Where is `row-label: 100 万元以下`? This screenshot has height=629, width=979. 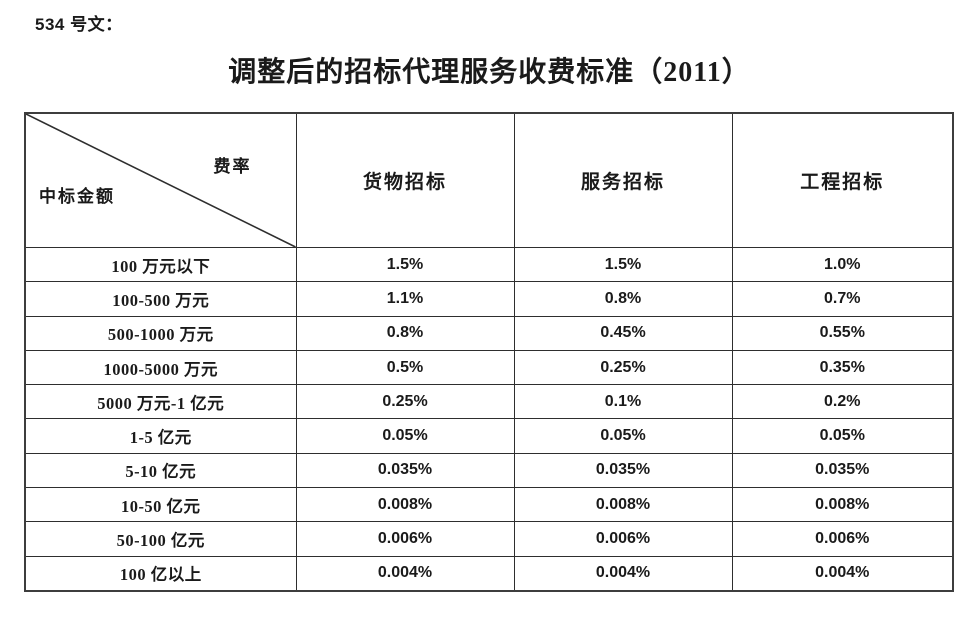
row-label: 100 万元以下 is located at coordinates (160, 264).